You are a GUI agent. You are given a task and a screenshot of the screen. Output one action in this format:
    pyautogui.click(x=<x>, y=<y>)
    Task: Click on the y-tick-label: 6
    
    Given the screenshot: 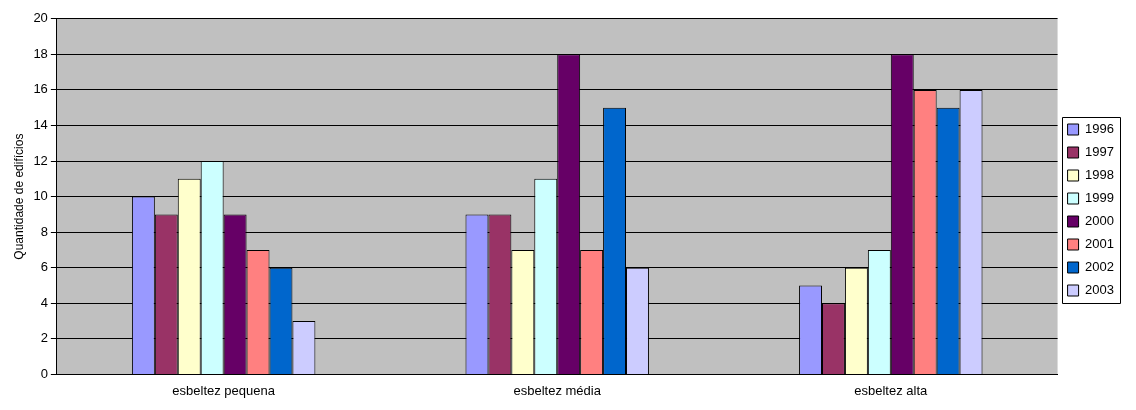 What is the action you would take?
    pyautogui.click(x=44, y=267)
    